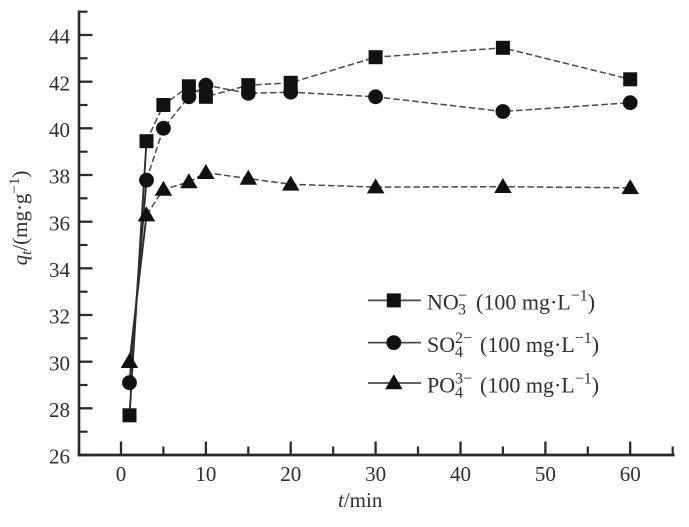  What do you see at coordinates (60, 270) in the screenshot?
I see `svg-text: 34` at bounding box center [60, 270].